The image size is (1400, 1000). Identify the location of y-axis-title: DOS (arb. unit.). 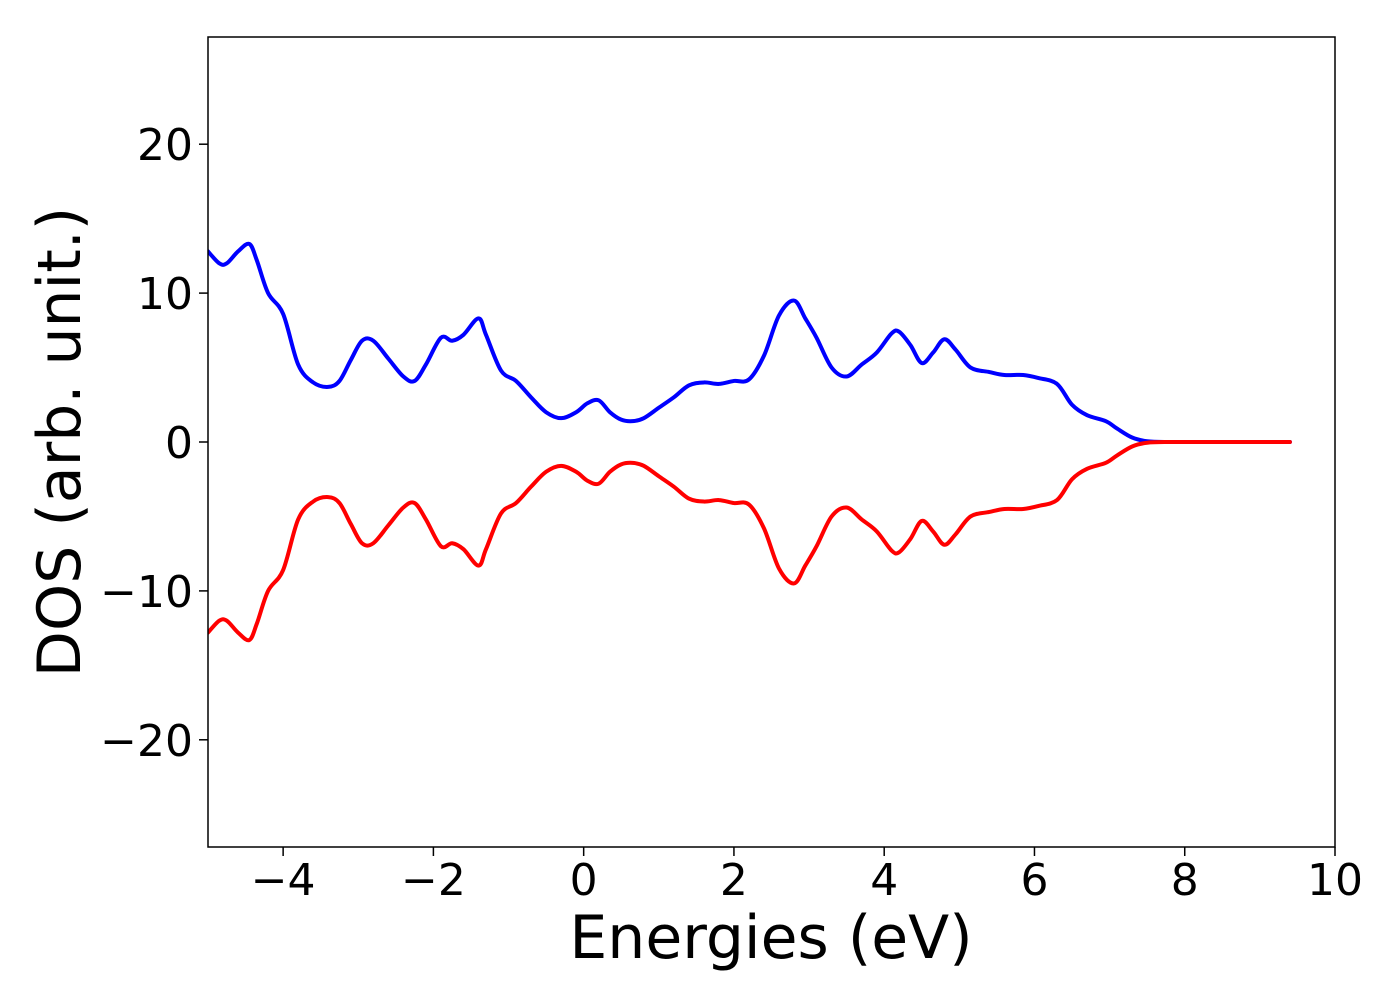
(60, 442).